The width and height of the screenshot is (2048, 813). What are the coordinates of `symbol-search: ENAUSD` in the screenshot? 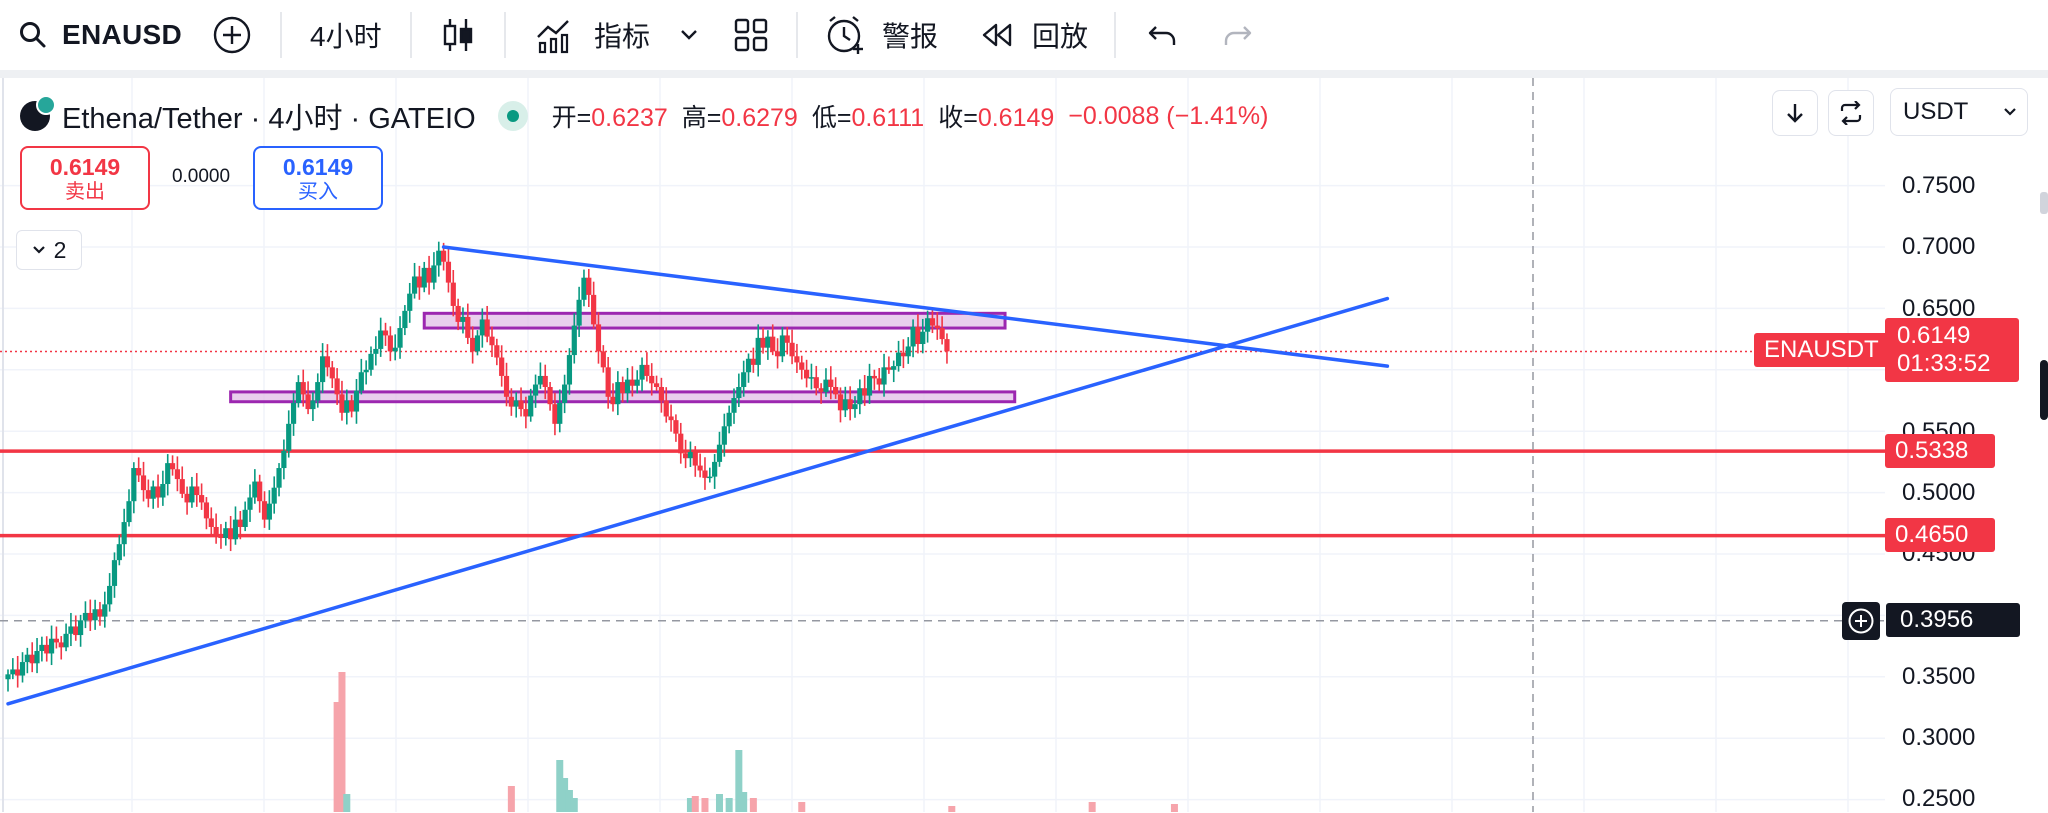 It's located at (100, 35).